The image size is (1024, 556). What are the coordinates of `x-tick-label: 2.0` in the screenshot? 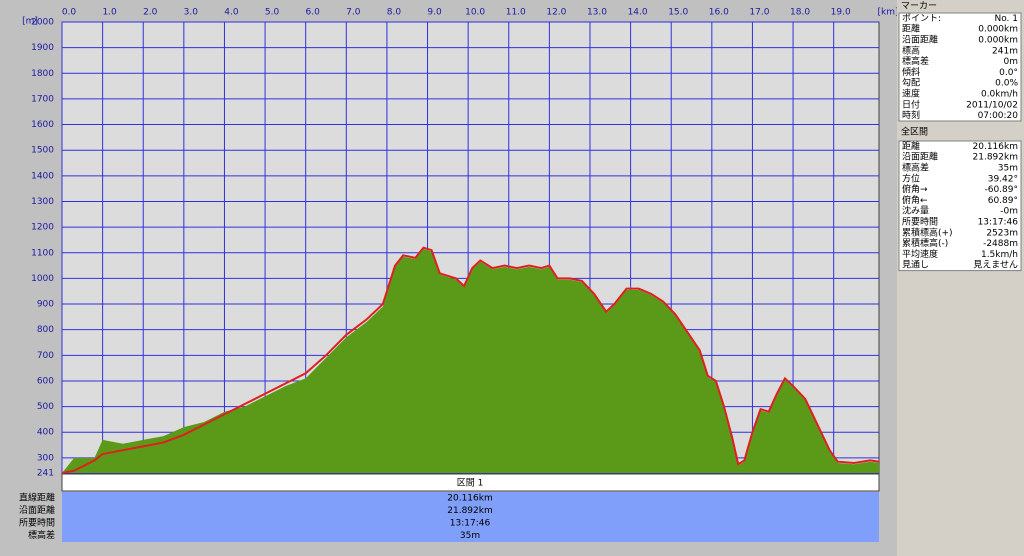 It's located at (150, 13).